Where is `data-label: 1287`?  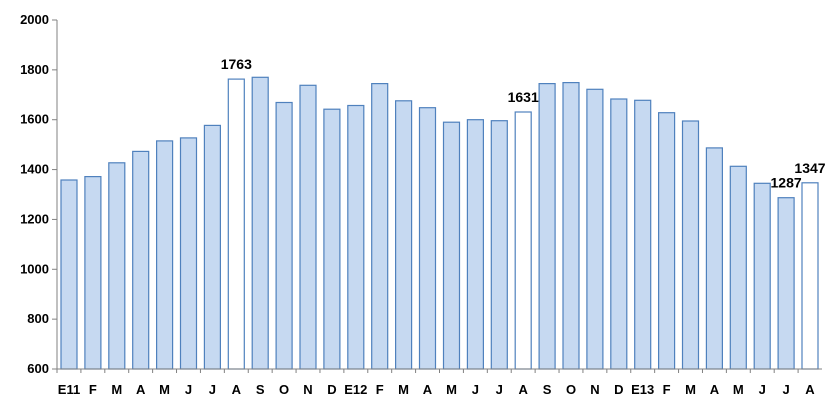
data-label: 1287 is located at coordinates (786, 183).